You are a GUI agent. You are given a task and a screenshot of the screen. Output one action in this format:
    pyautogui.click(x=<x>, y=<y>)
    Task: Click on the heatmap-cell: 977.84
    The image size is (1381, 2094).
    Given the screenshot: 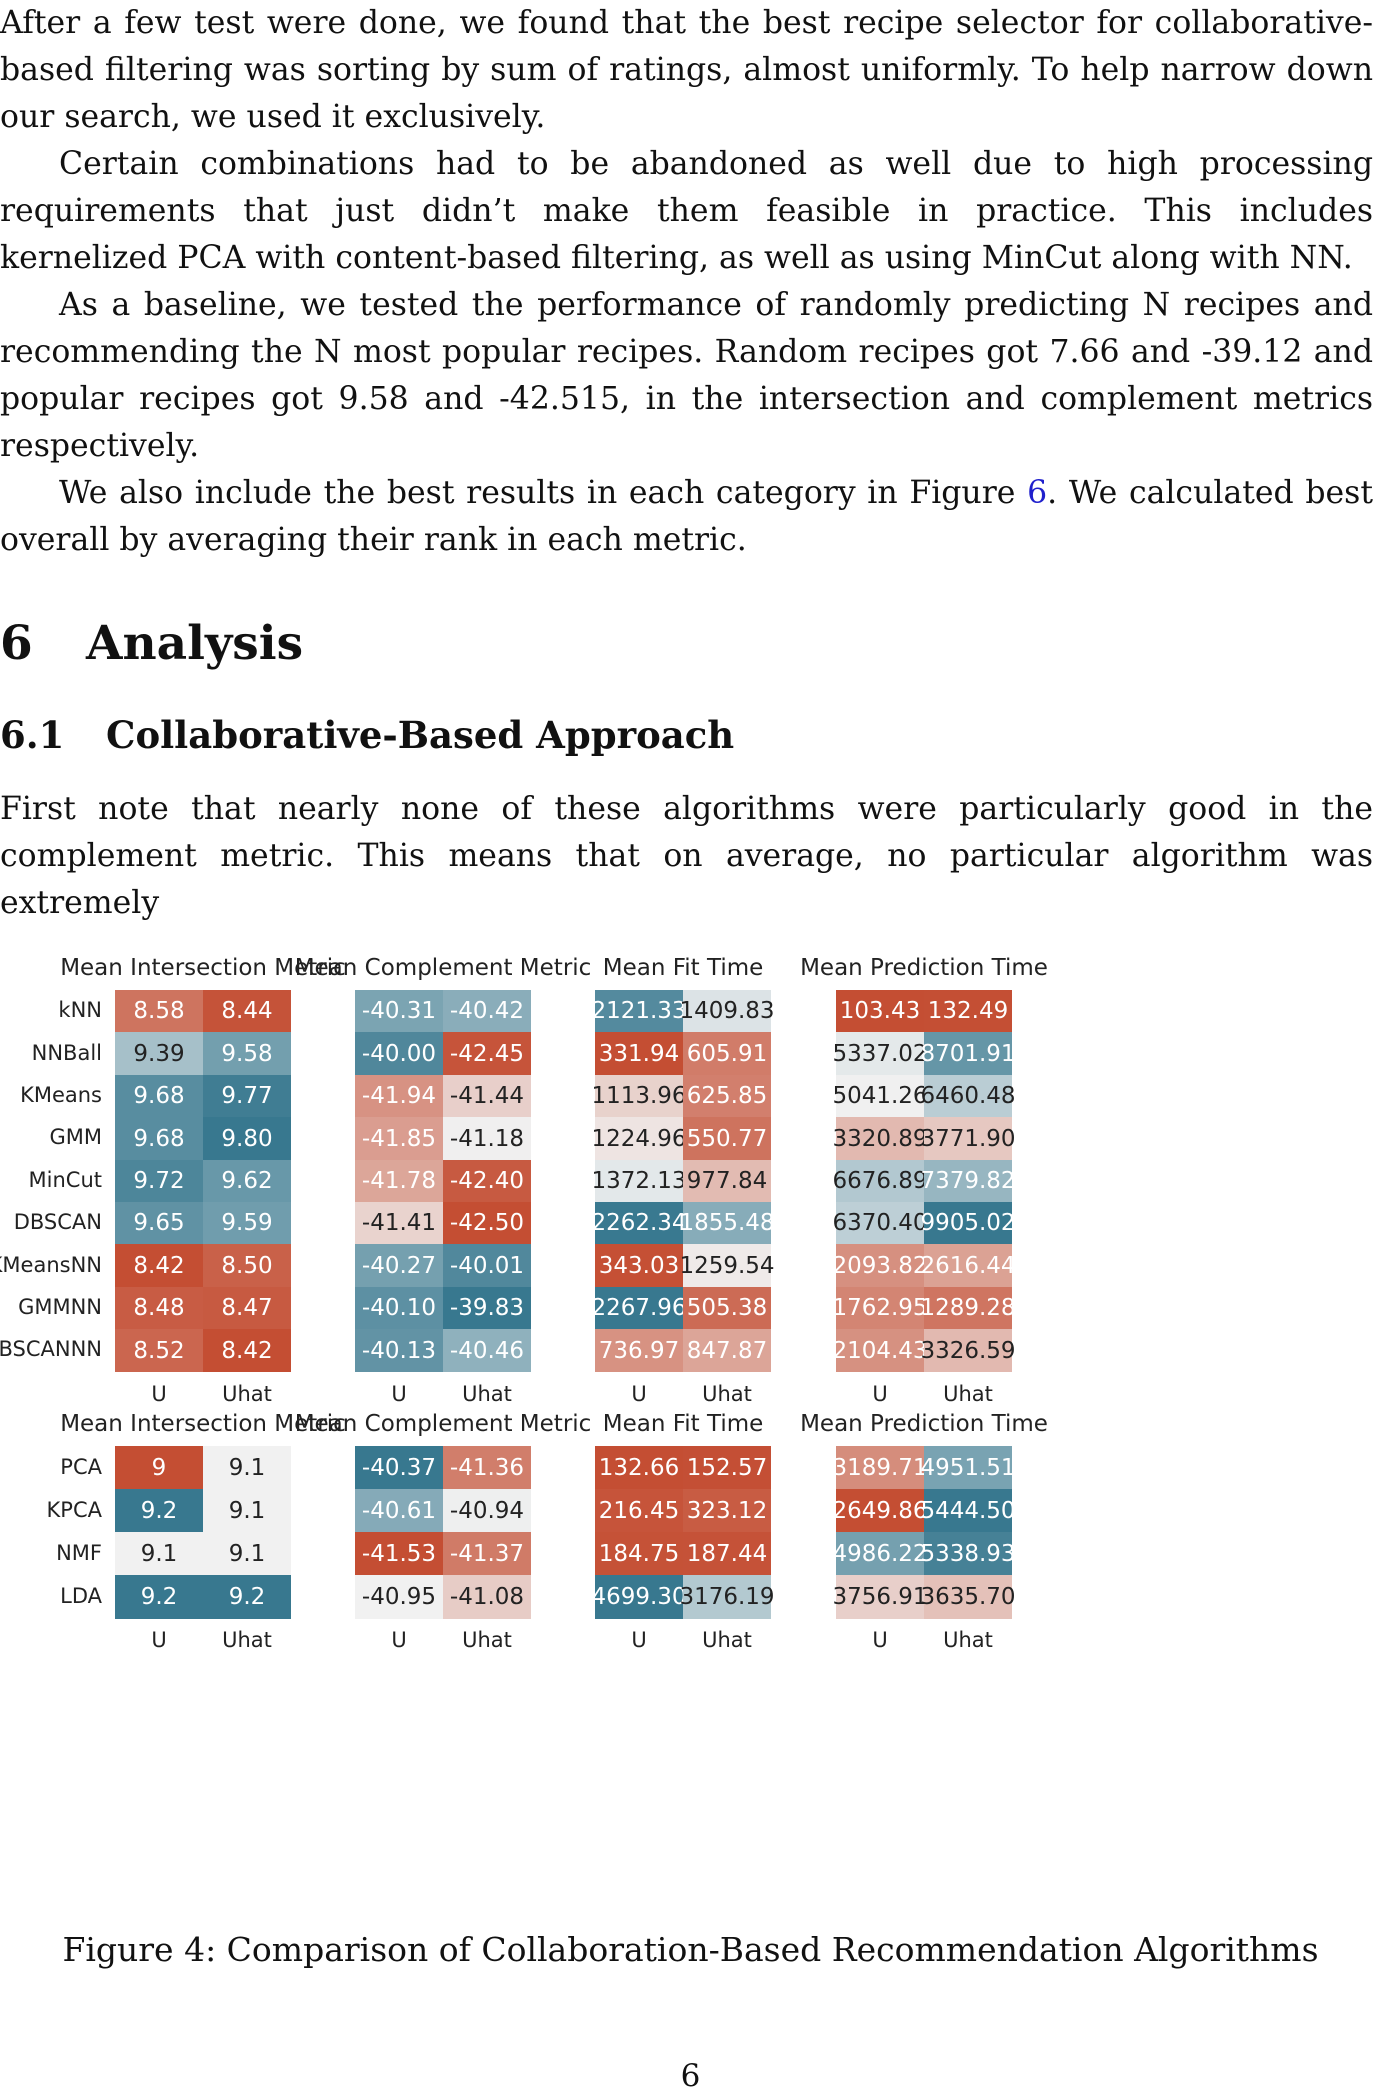 What is the action you would take?
    pyautogui.click(x=727, y=1181)
    